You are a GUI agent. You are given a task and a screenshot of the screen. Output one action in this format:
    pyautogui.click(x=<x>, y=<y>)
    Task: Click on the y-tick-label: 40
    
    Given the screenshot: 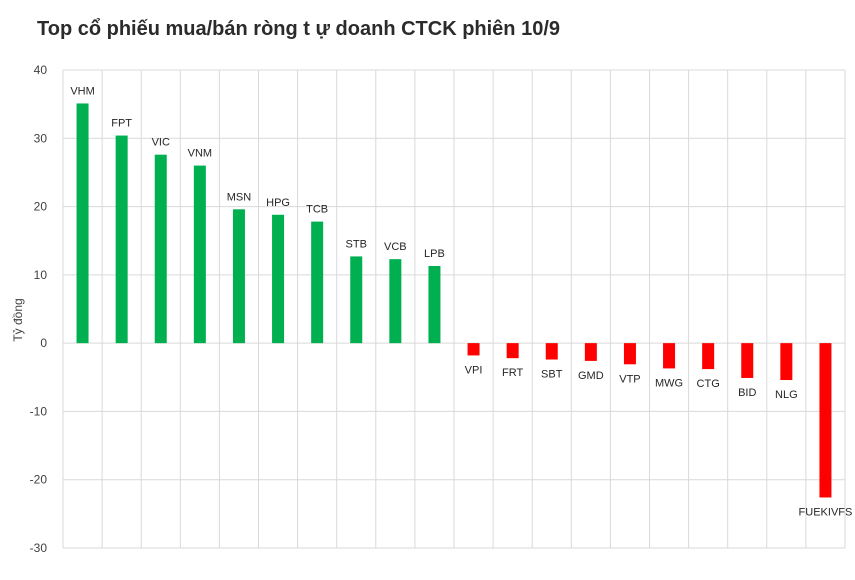 What is the action you would take?
    pyautogui.click(x=41, y=70)
    